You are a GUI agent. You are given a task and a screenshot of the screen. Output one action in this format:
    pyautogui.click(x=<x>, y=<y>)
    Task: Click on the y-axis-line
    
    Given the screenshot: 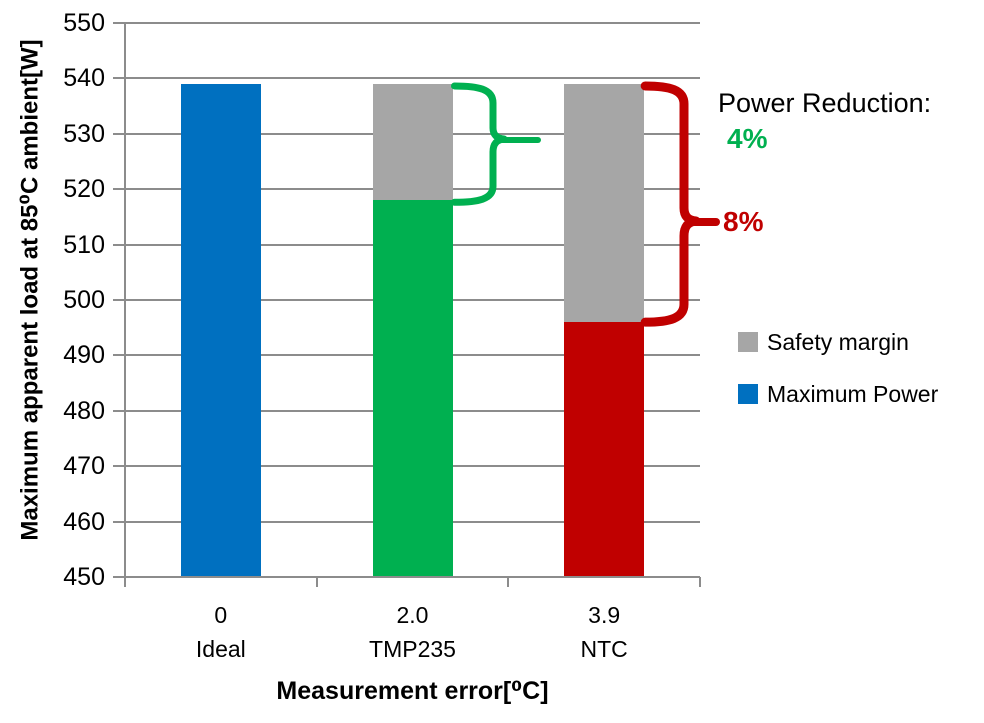 What is the action you would take?
    pyautogui.click(x=125, y=300)
    